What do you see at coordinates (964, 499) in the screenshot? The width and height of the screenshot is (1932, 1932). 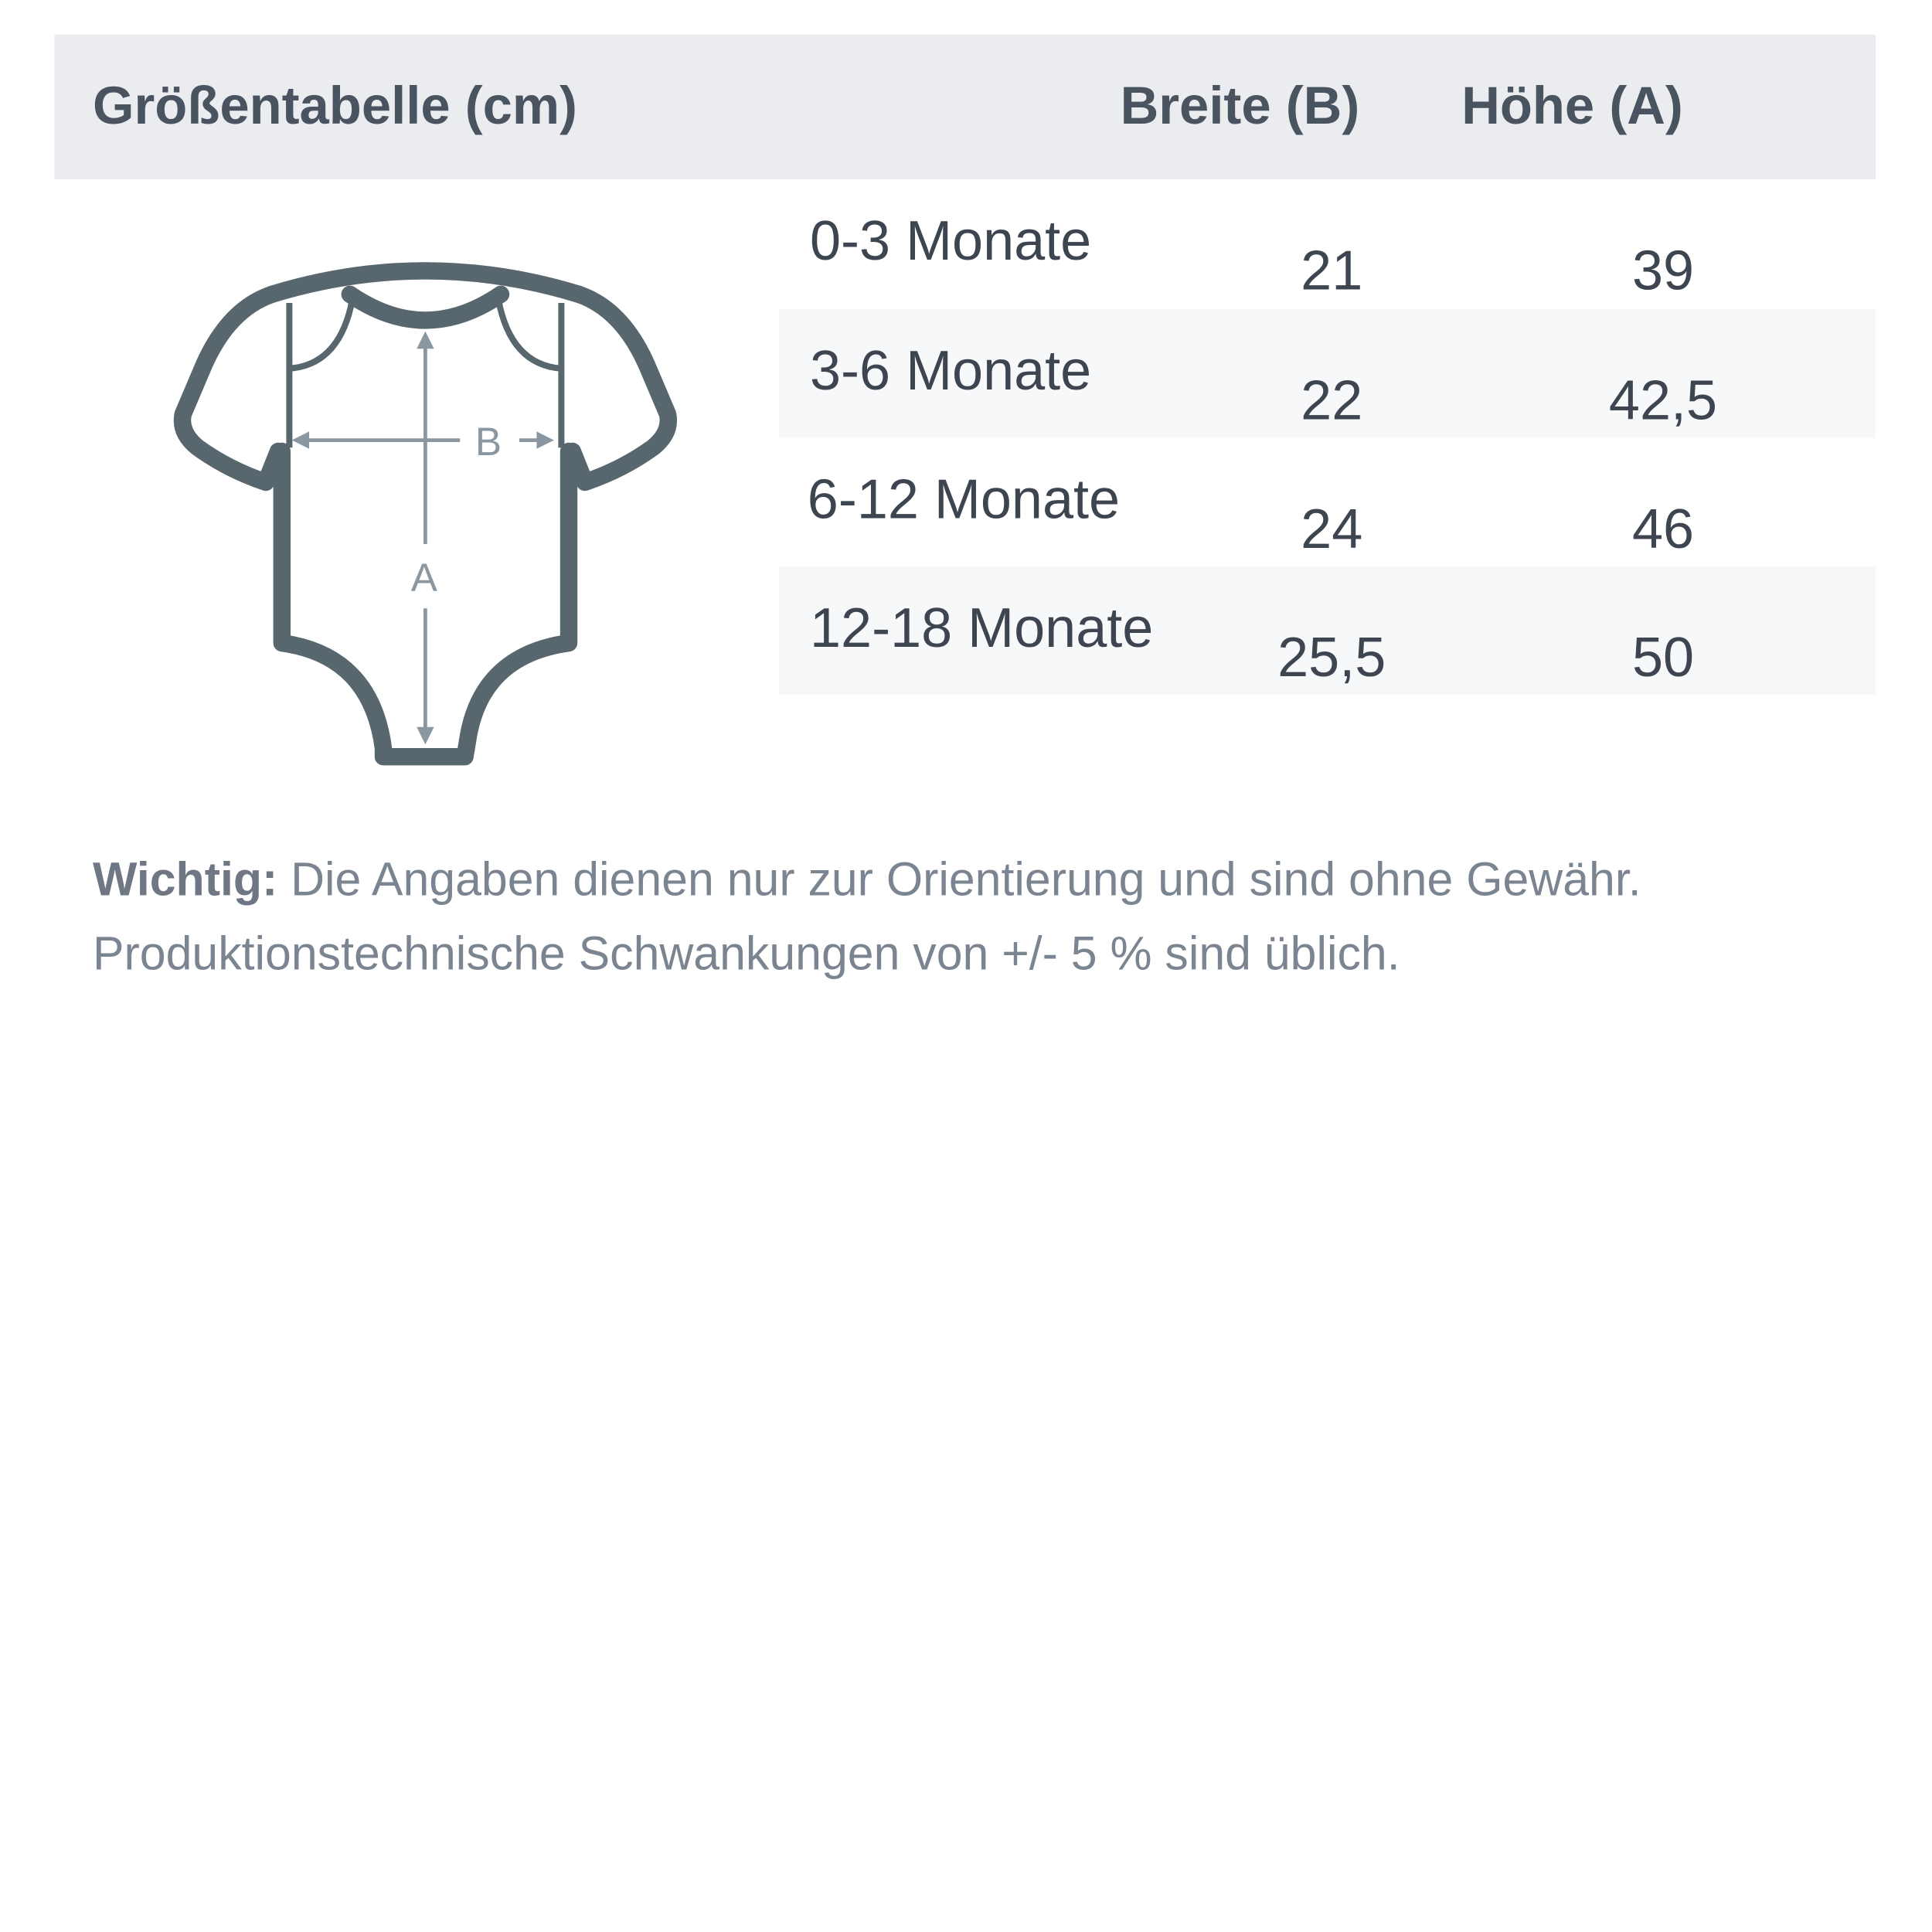 I see `size-label: 6-12 Monate` at bounding box center [964, 499].